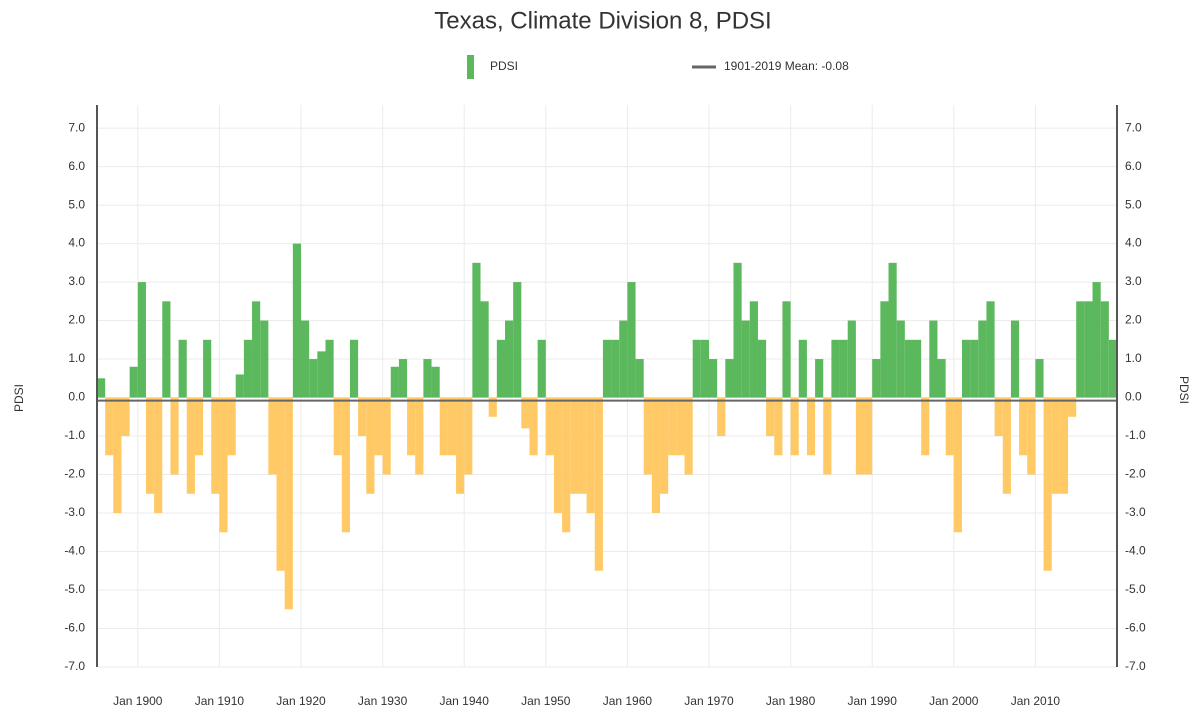 The width and height of the screenshot is (1204, 712). Describe the element at coordinates (74, 589) in the screenshot. I see `y-tick-label: -5.0` at that location.